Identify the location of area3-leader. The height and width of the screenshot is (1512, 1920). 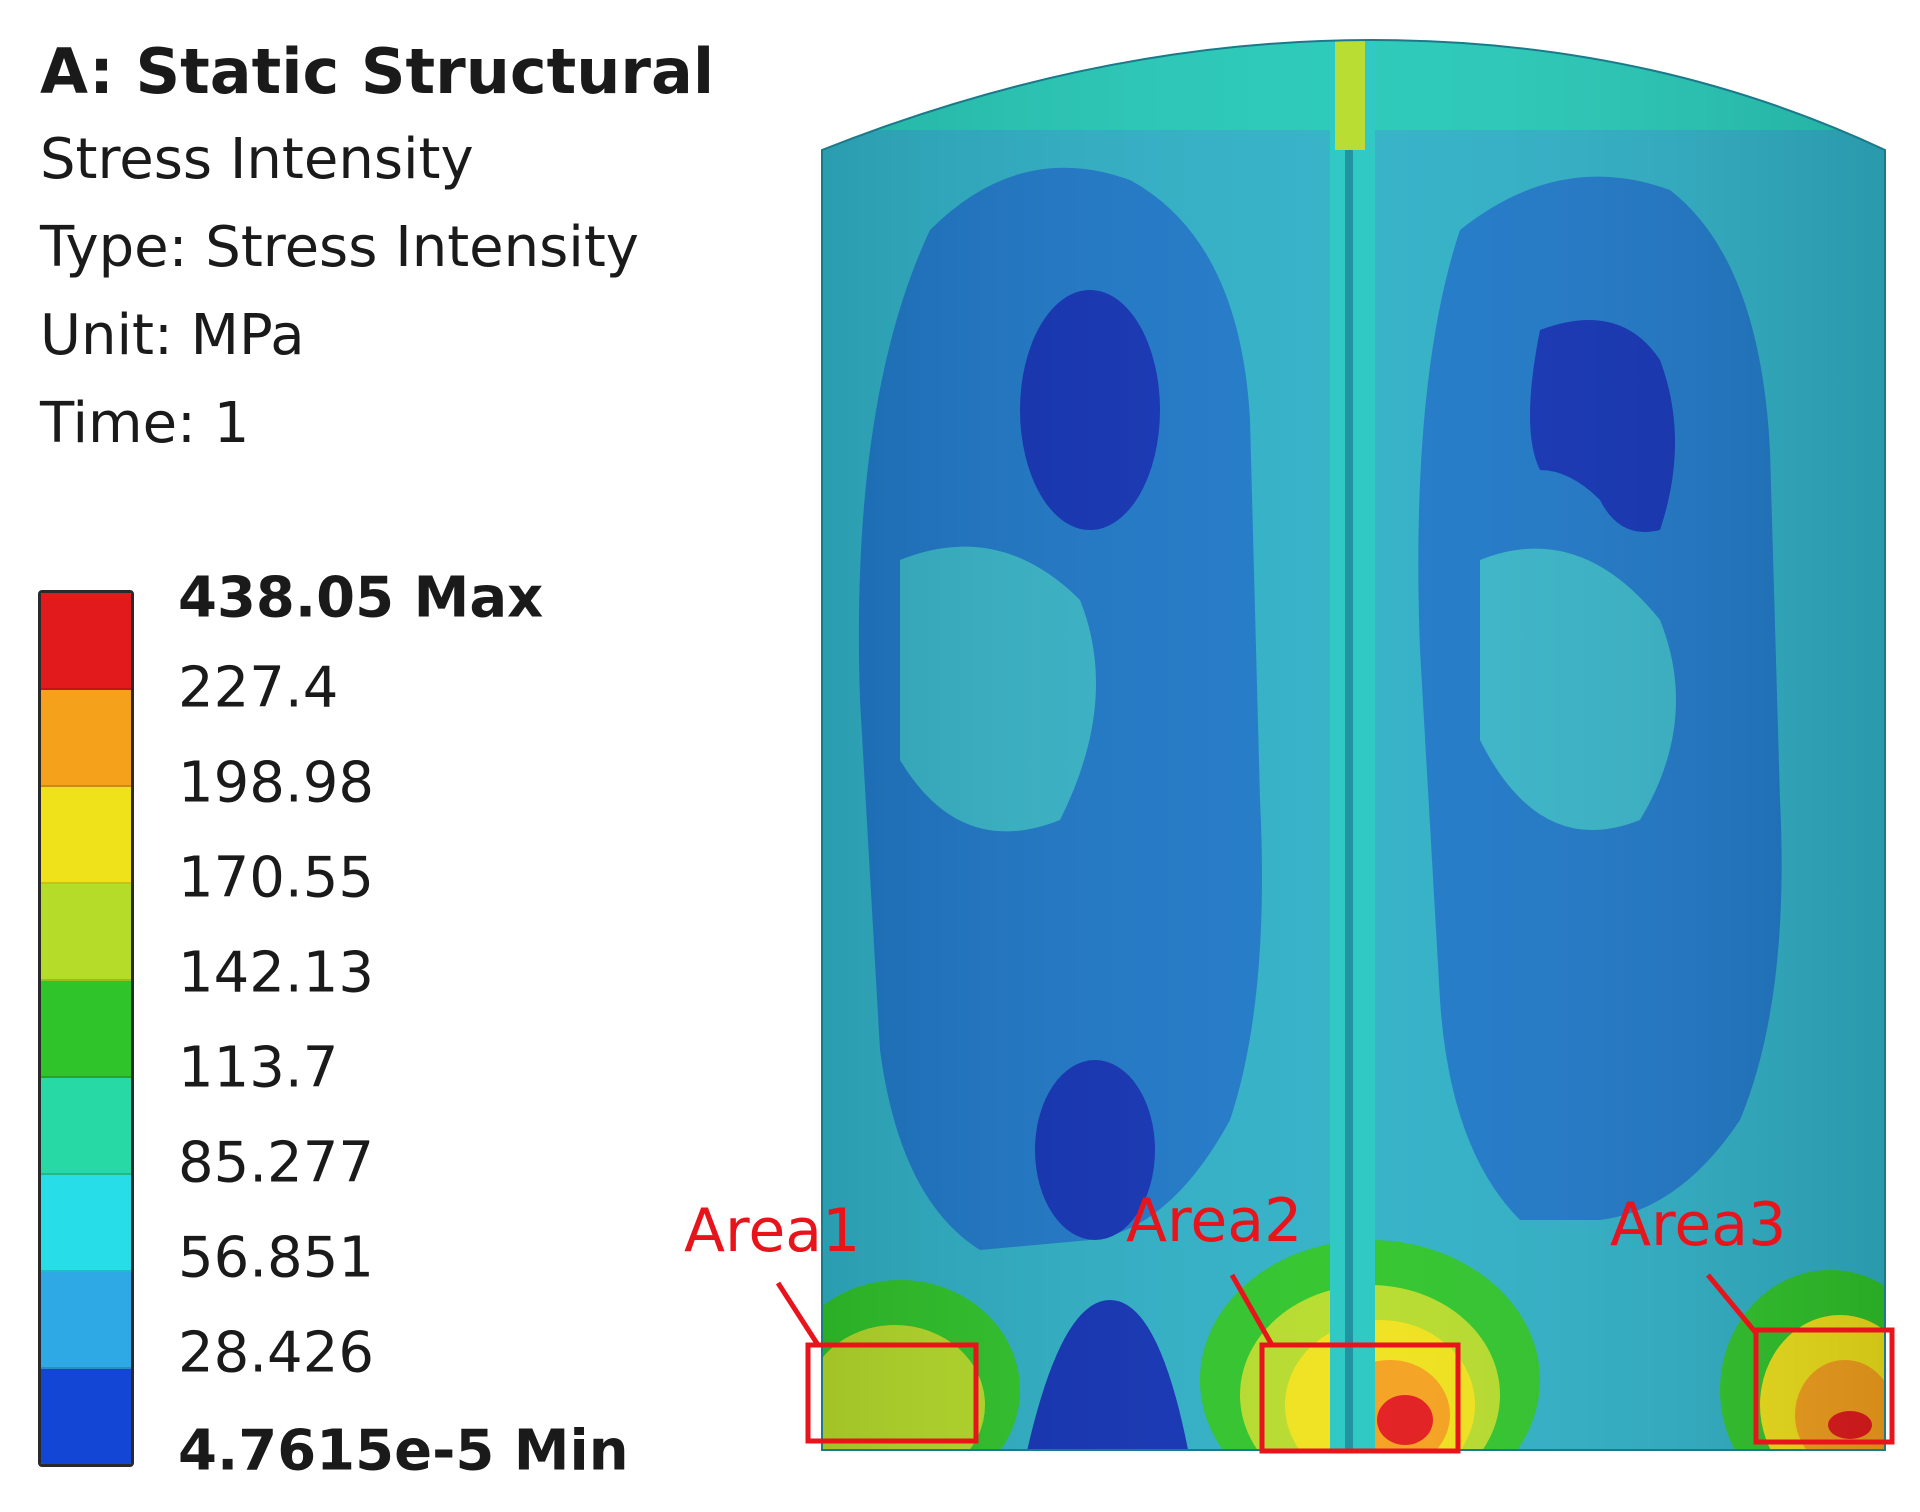
(1732, 1304).